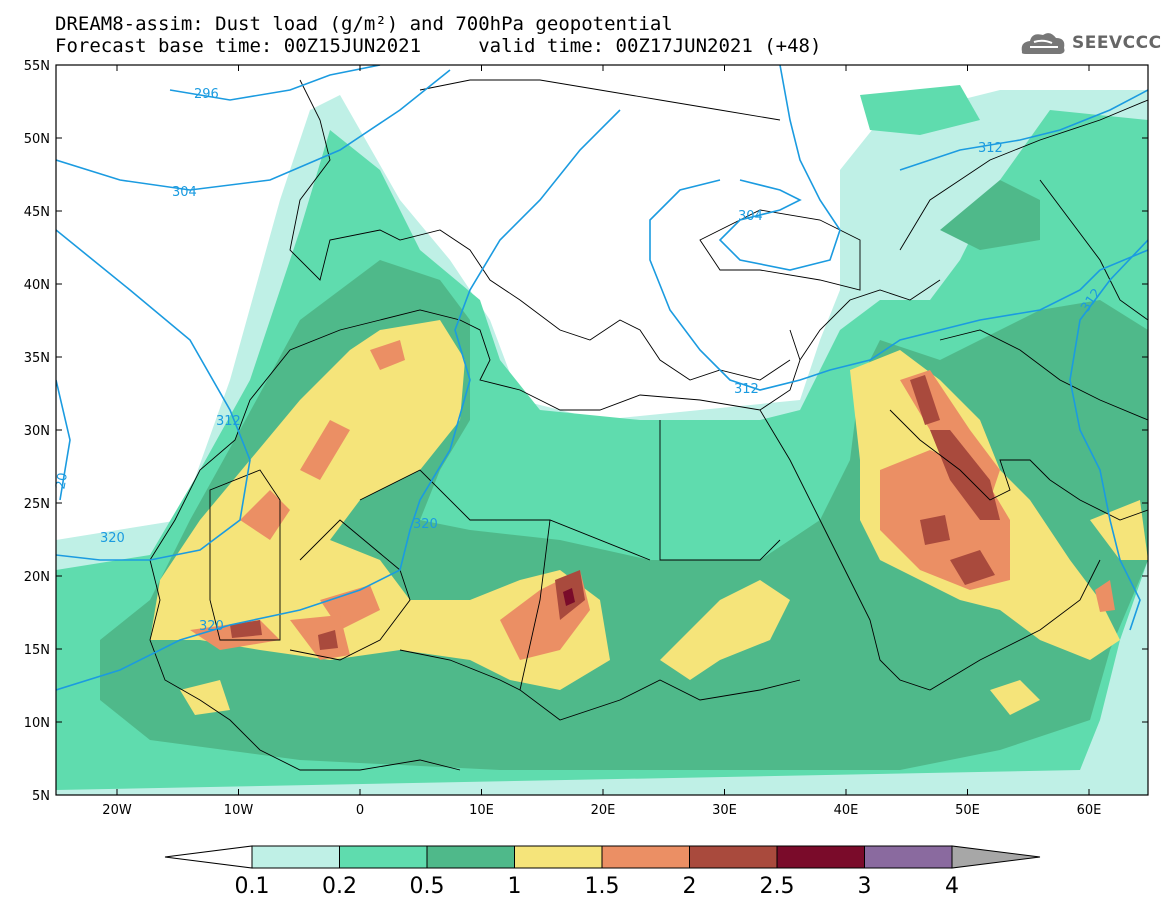 Image resolution: width=1165 pixels, height=907 pixels. Describe the element at coordinates (37, 66) in the screenshot. I see `latitude-label: 55N` at that location.